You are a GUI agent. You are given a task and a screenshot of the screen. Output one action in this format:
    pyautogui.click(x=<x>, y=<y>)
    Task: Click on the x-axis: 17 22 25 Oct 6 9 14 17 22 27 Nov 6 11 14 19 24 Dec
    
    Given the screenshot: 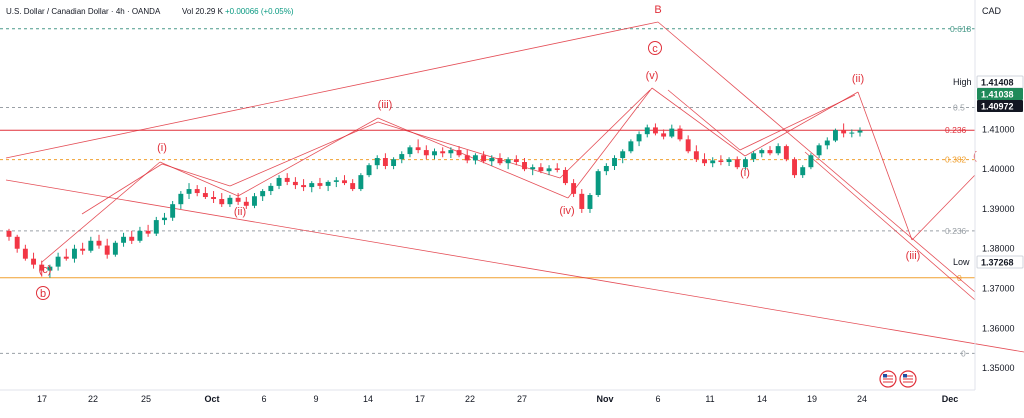 What is the action you would take?
    pyautogui.click(x=487, y=396)
    